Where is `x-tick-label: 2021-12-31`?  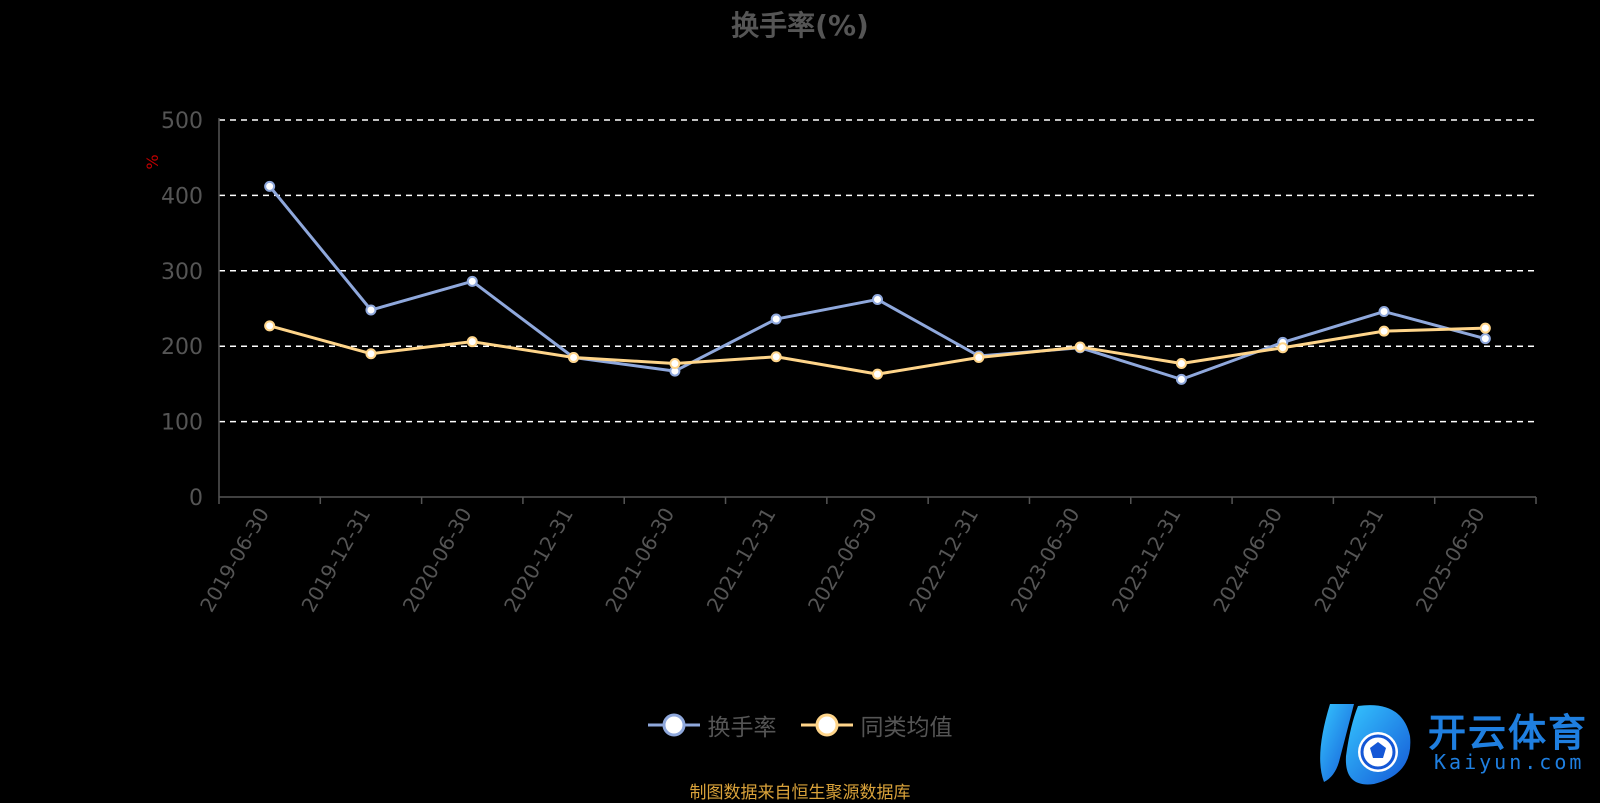 x-tick-label: 2021-12-31 is located at coordinates (741, 560).